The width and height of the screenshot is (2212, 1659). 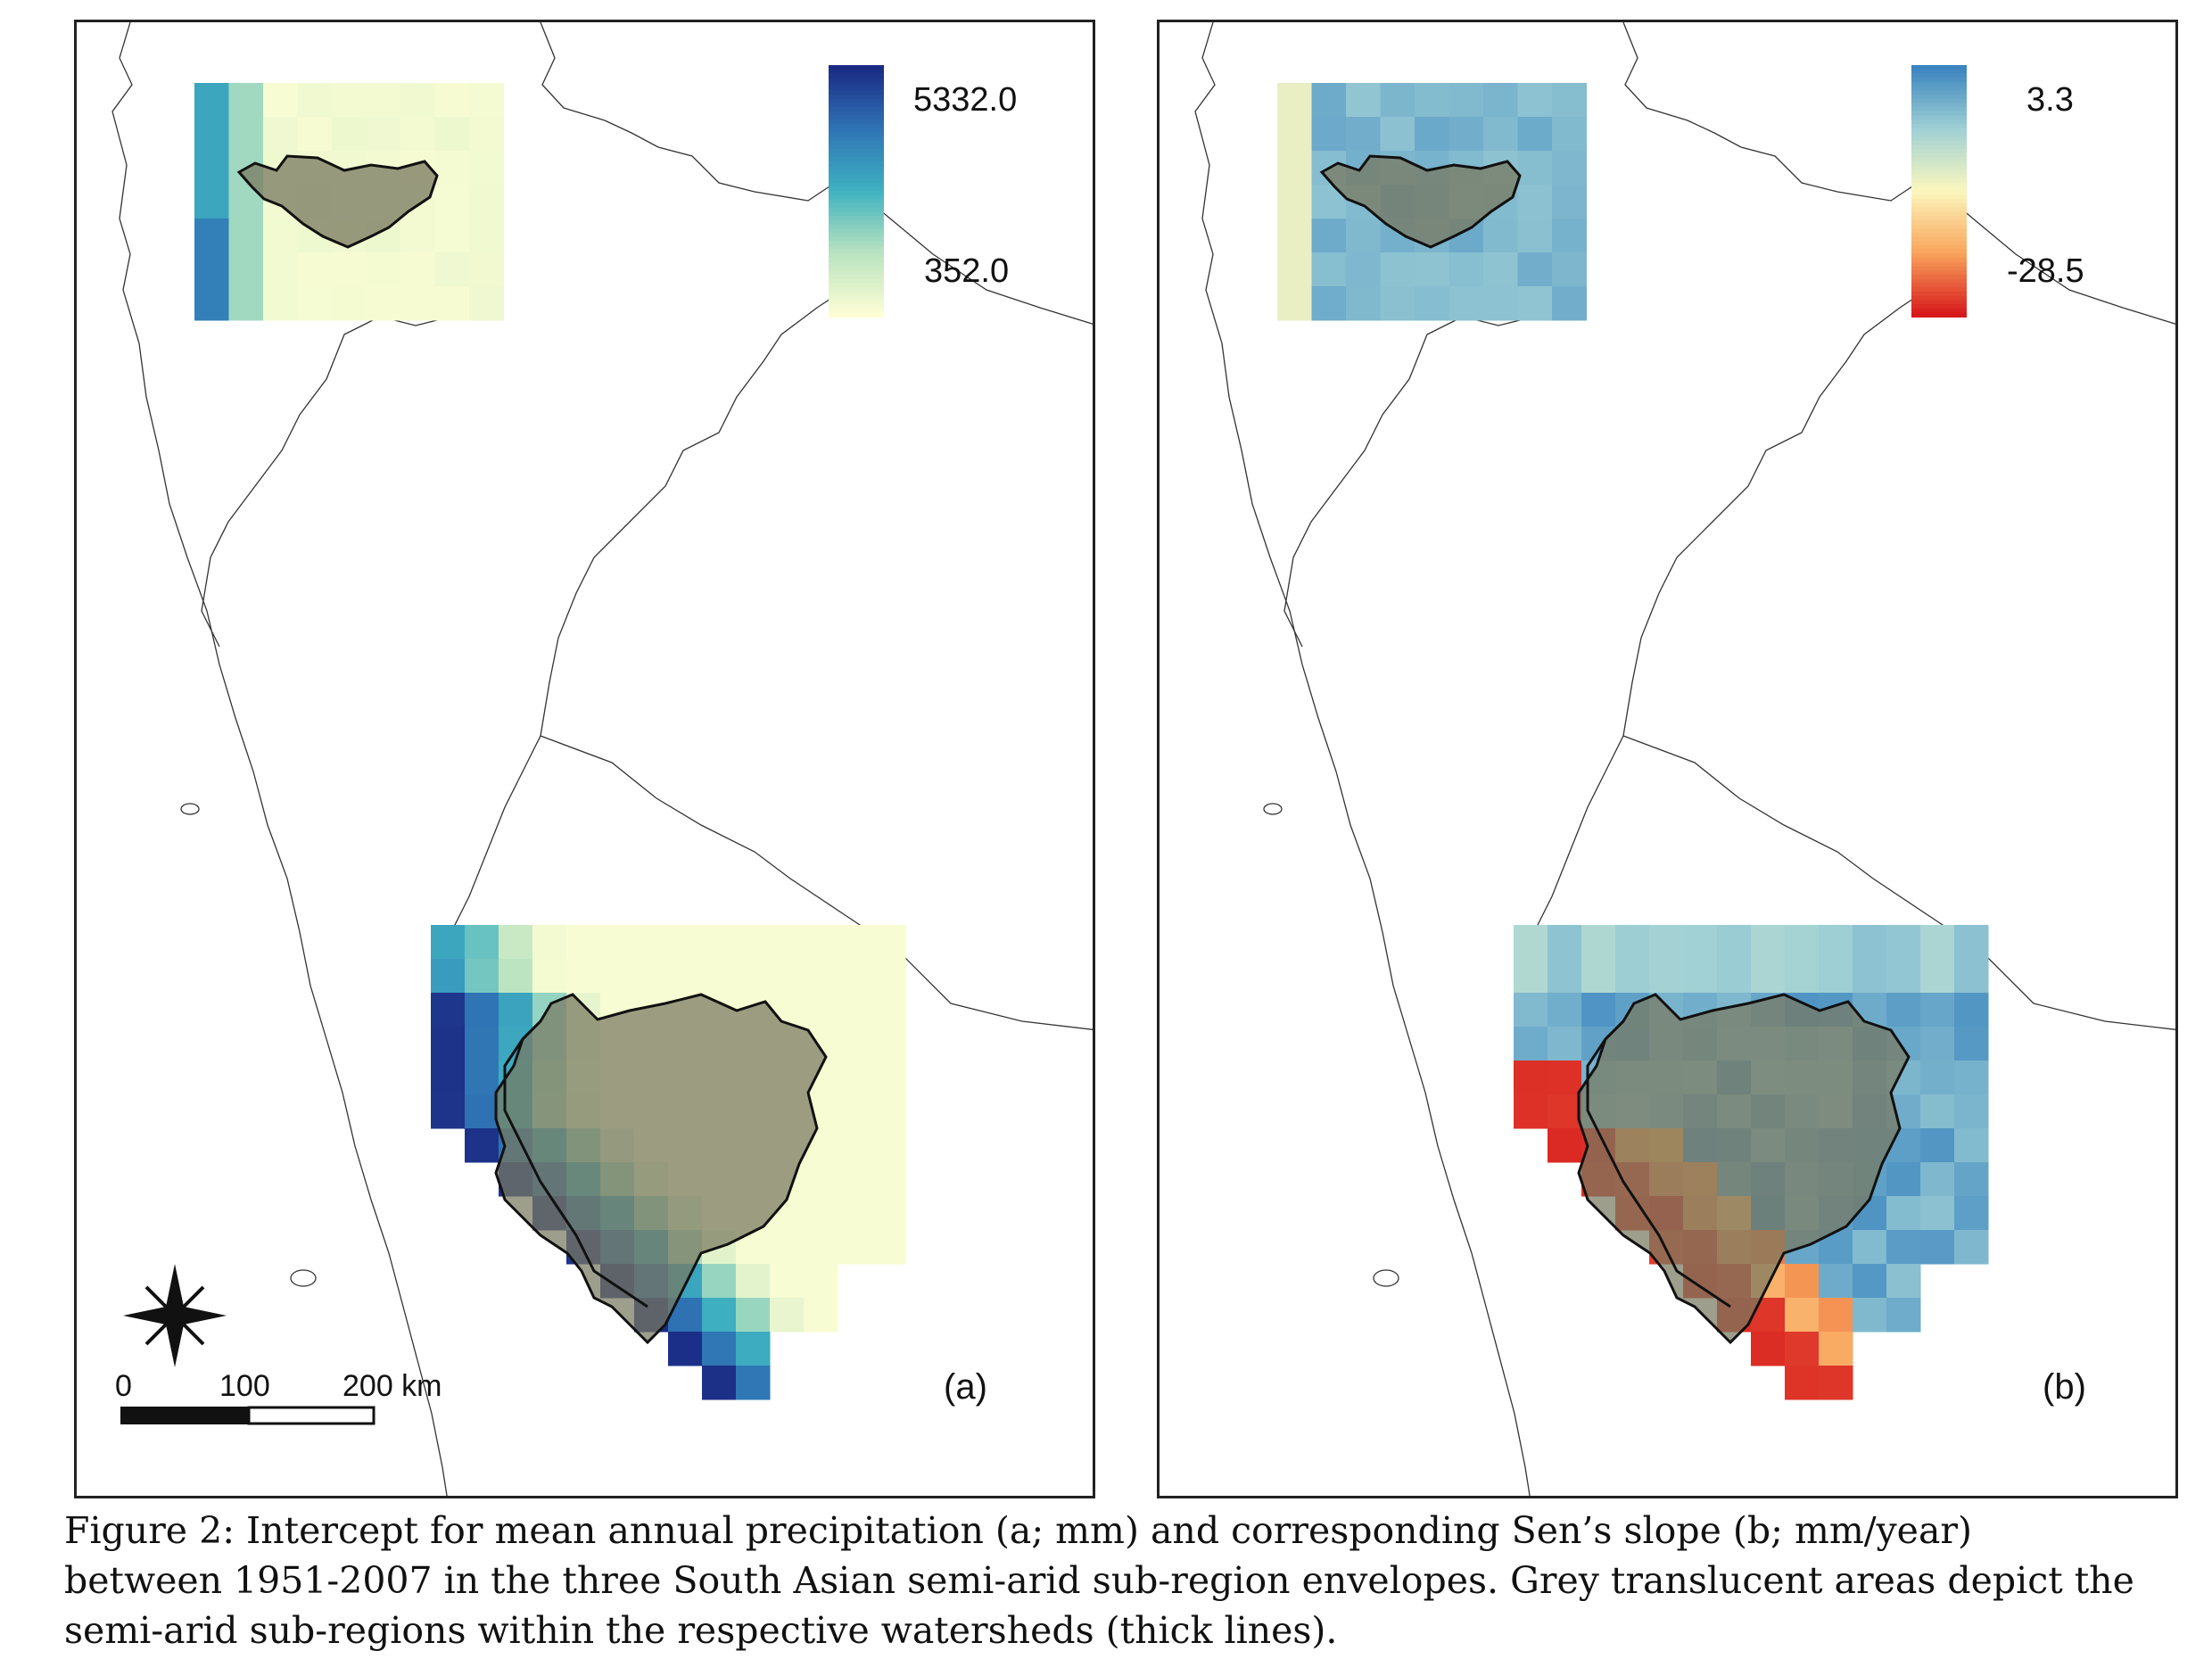 What do you see at coordinates (661, 1169) in the screenshot?
I see `semi-arid-subregion-south` at bounding box center [661, 1169].